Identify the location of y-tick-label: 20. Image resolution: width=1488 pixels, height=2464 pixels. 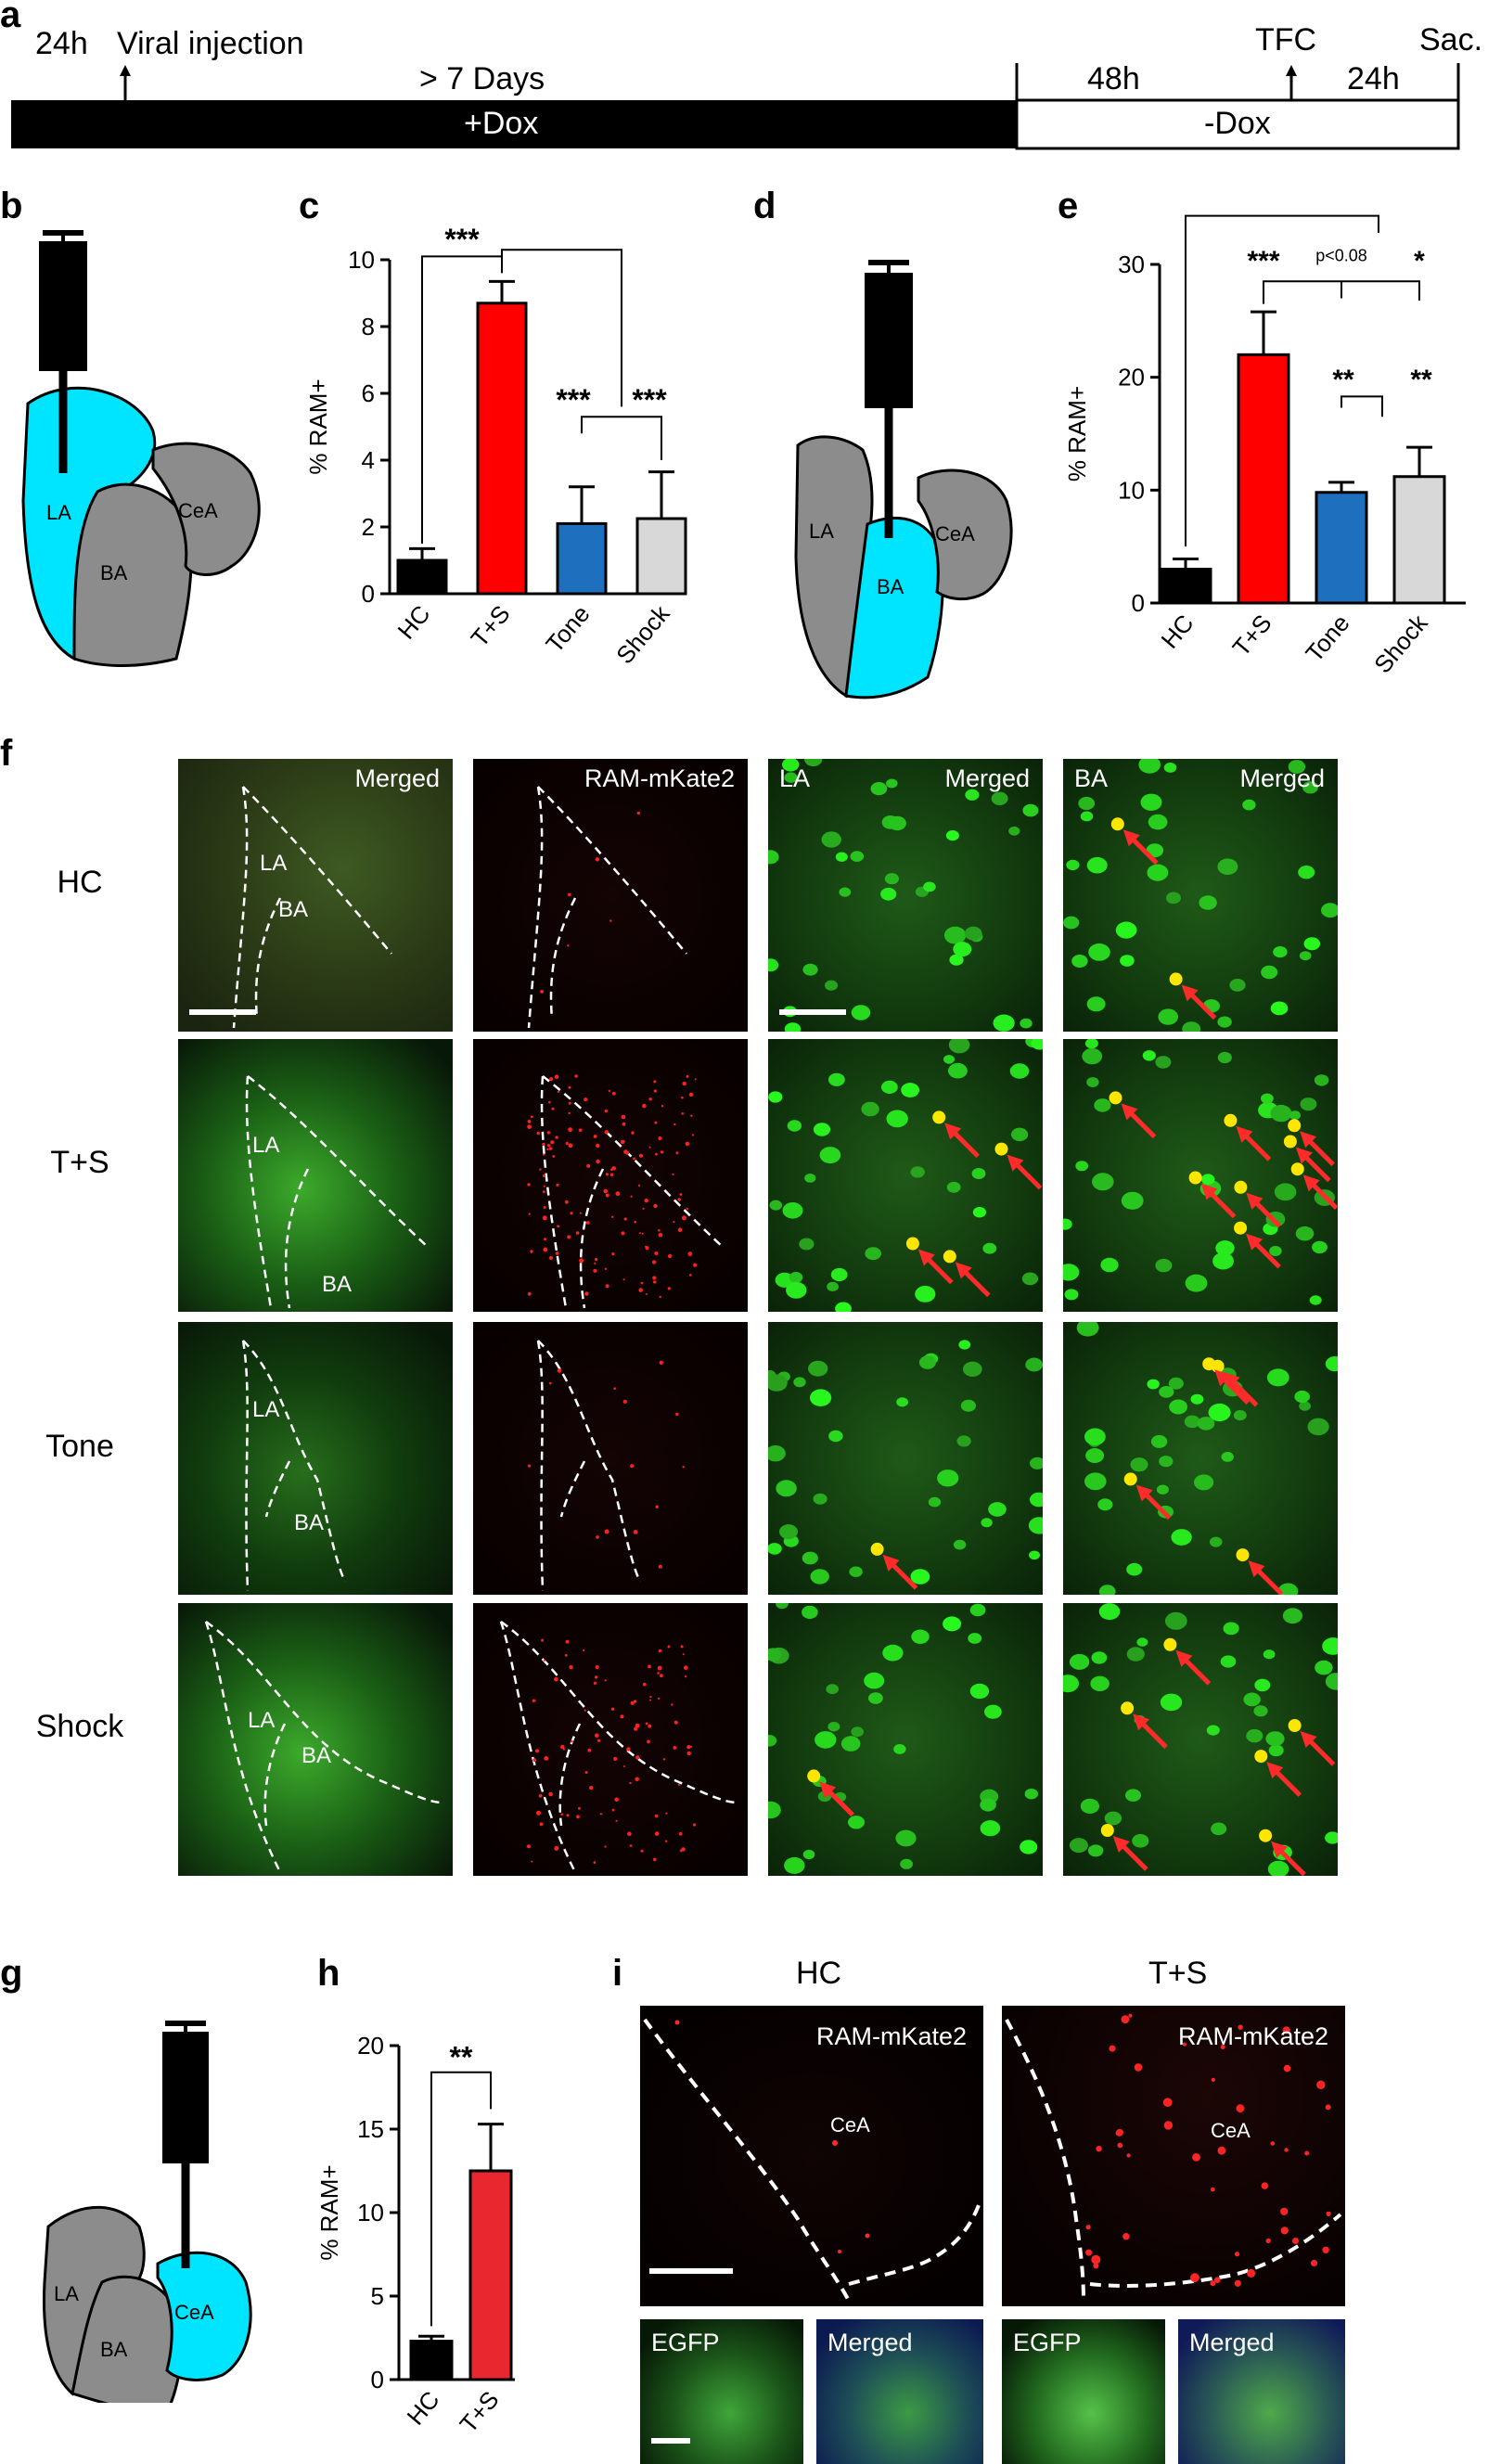
(1131, 377).